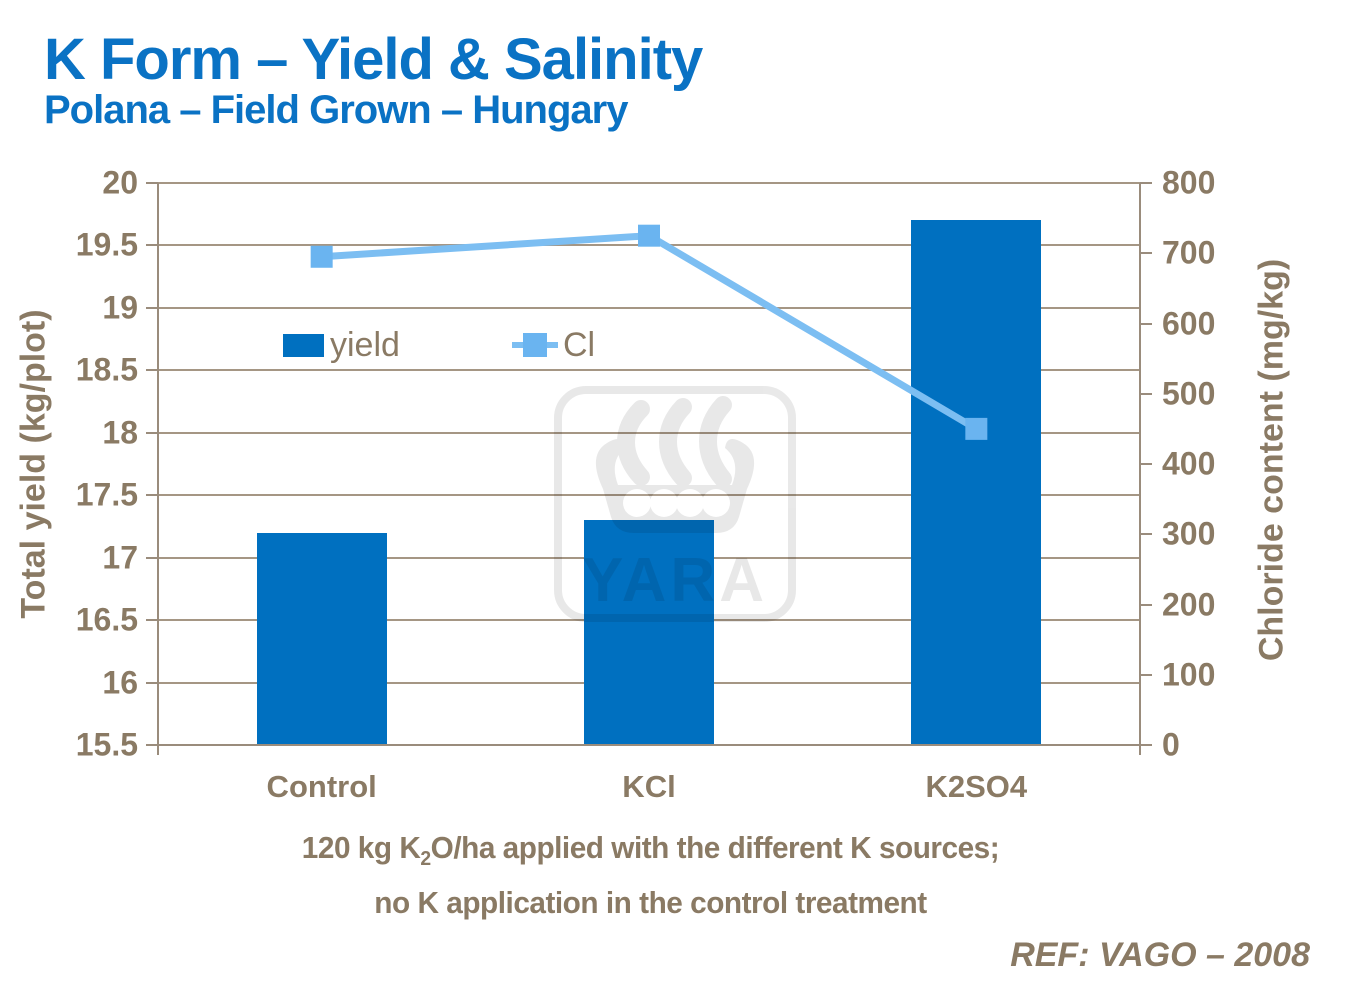  Describe the element at coordinates (1189, 463) in the screenshot. I see `right-tick-label: 400` at that location.